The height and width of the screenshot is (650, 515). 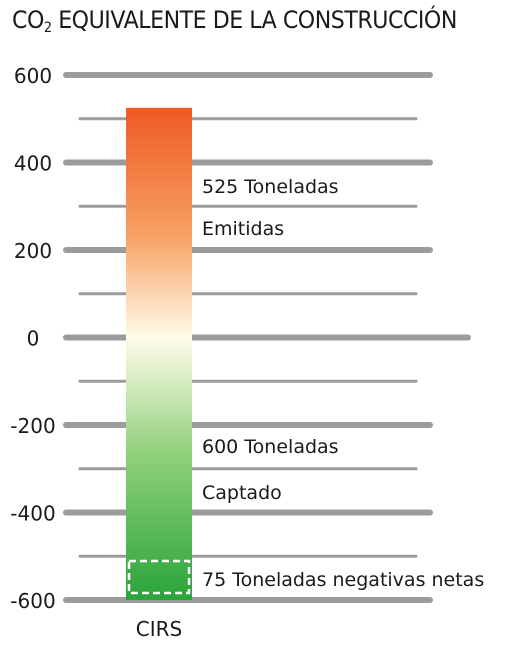 I want to click on bar-cirs, so click(x=159, y=353).